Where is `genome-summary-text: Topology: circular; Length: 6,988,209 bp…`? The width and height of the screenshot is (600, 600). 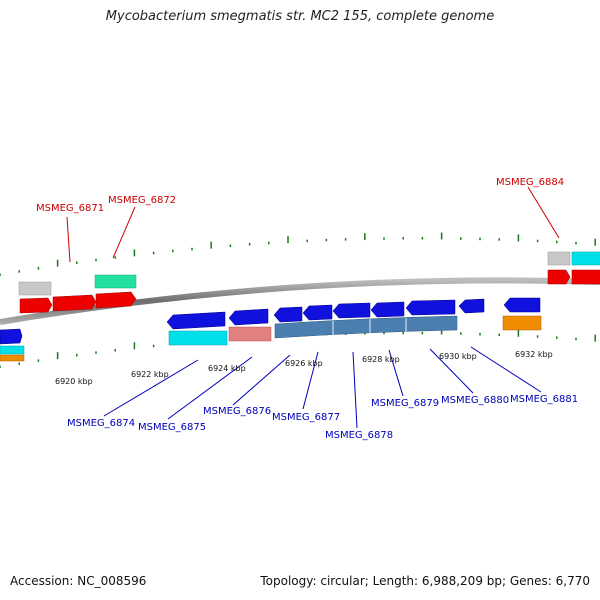 genome-summary-text: Topology: circular; Length: 6,988,209 bp… is located at coordinates (425, 581).